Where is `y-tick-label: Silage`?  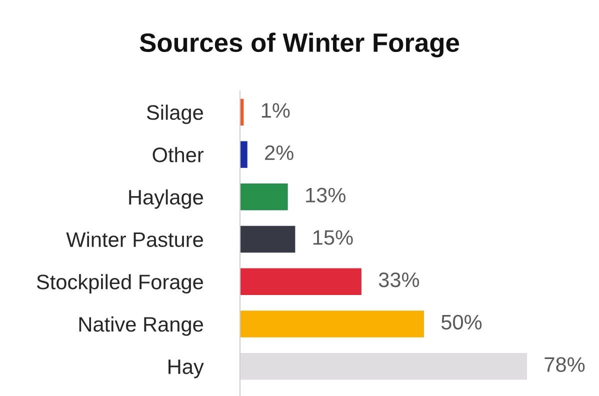
y-tick-label: Silage is located at coordinates (174, 114).